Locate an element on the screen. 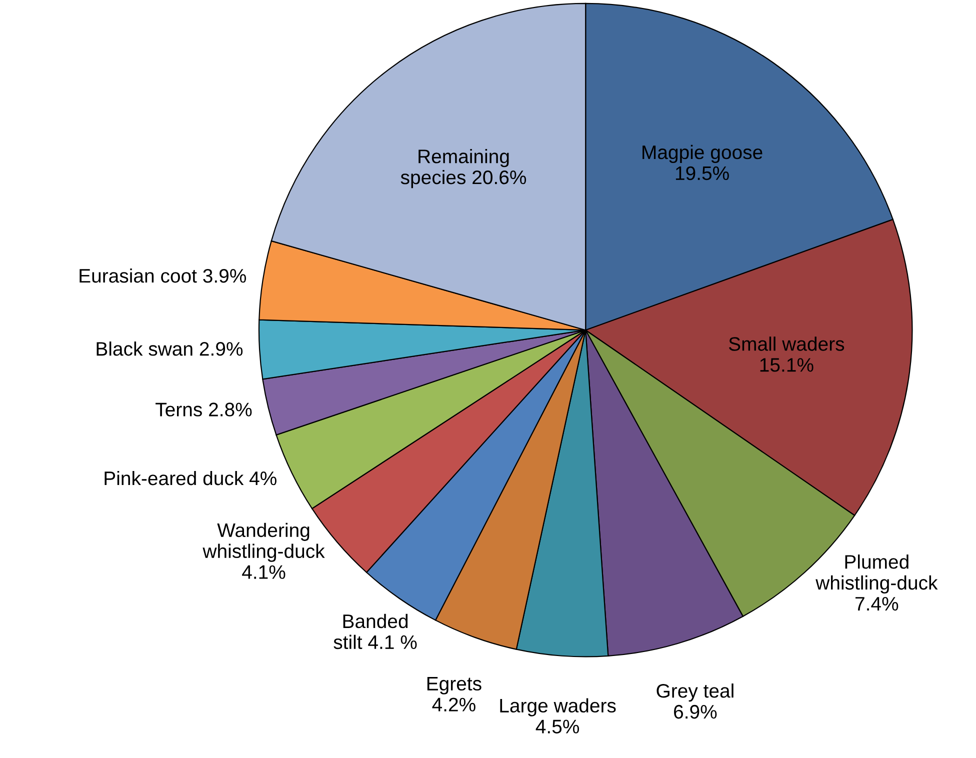 The height and width of the screenshot is (758, 976). slice-label: Small waders 15.1% is located at coordinates (786, 354).